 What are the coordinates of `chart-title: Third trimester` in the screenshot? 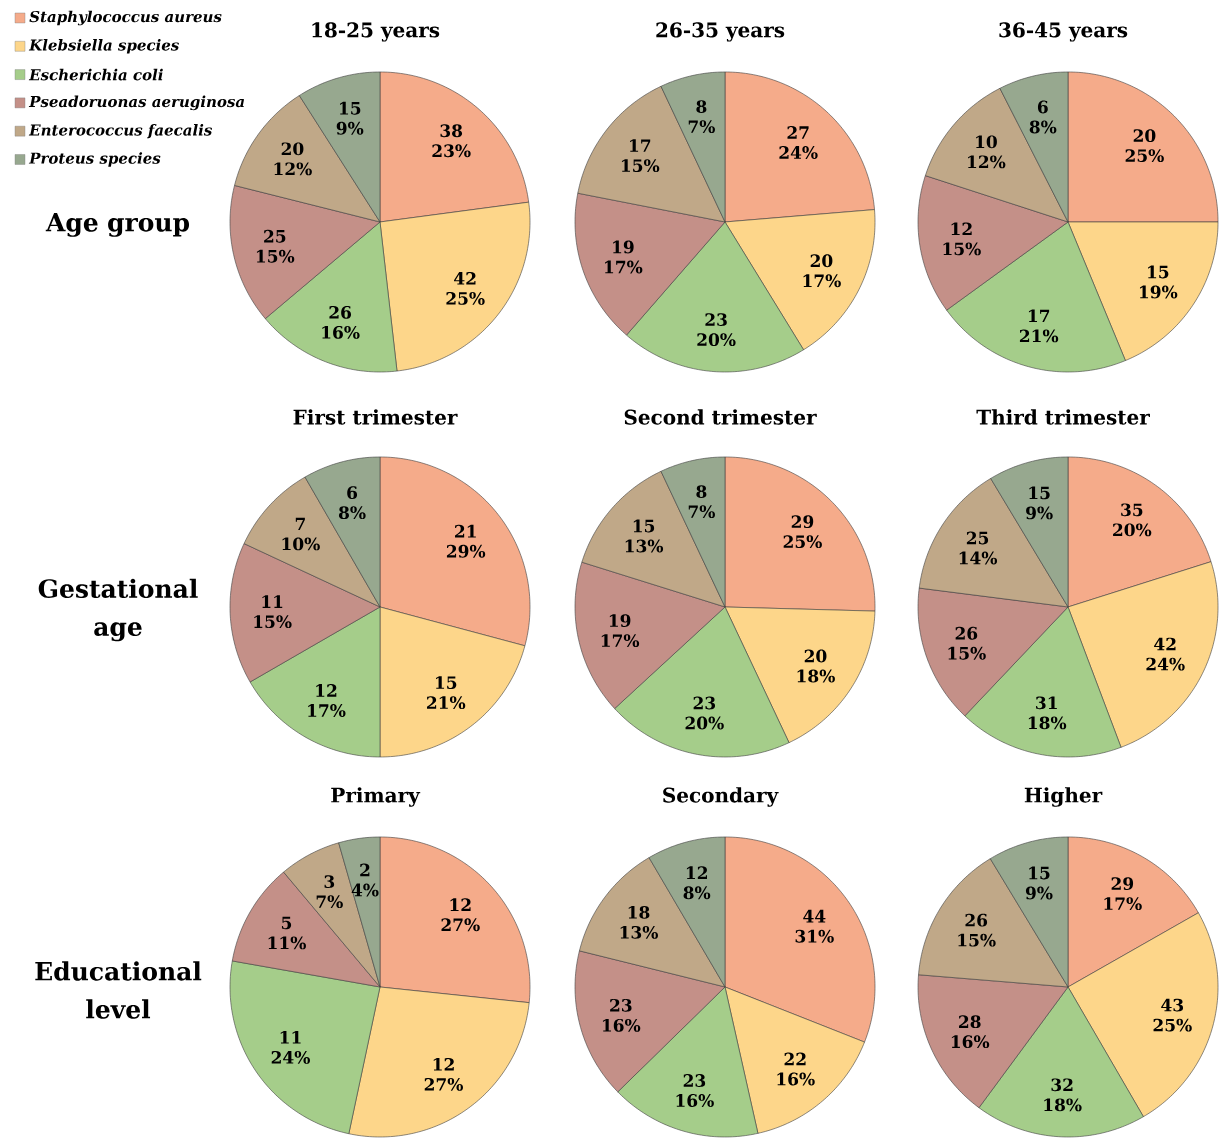 It's located at (1063, 417).